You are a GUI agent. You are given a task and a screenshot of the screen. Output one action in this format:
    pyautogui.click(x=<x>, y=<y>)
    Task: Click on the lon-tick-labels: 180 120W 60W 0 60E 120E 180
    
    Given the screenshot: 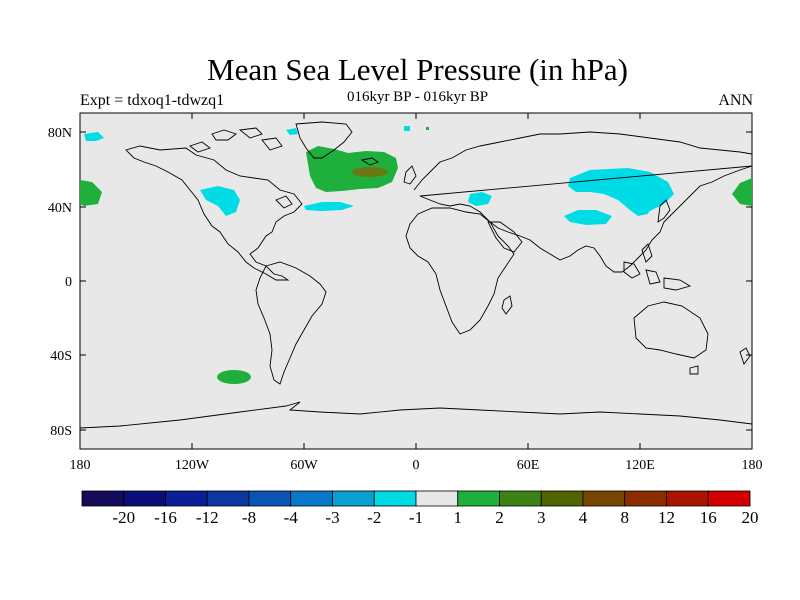 What is the action you would take?
    pyautogui.click(x=416, y=465)
    